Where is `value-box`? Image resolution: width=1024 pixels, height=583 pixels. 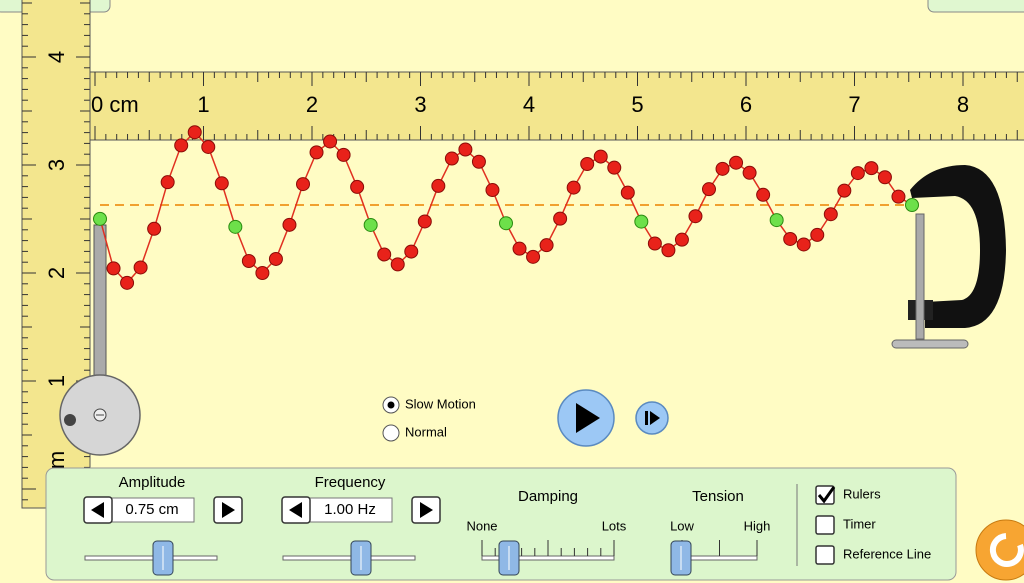
value-box is located at coordinates (152, 510).